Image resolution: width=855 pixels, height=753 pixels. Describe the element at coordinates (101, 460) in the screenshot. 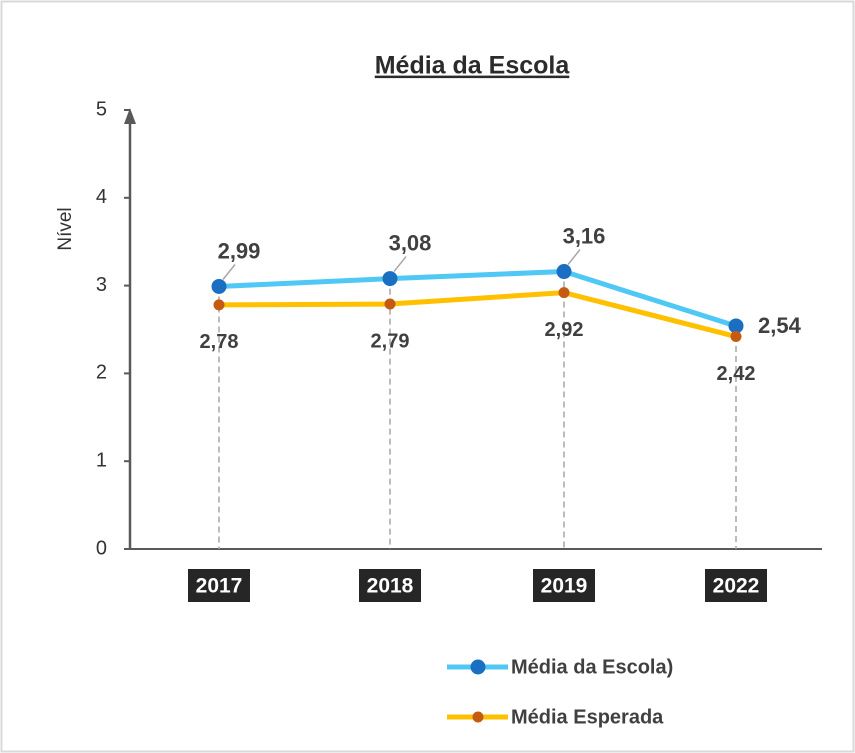

I see `y-tick-label: 1` at that location.